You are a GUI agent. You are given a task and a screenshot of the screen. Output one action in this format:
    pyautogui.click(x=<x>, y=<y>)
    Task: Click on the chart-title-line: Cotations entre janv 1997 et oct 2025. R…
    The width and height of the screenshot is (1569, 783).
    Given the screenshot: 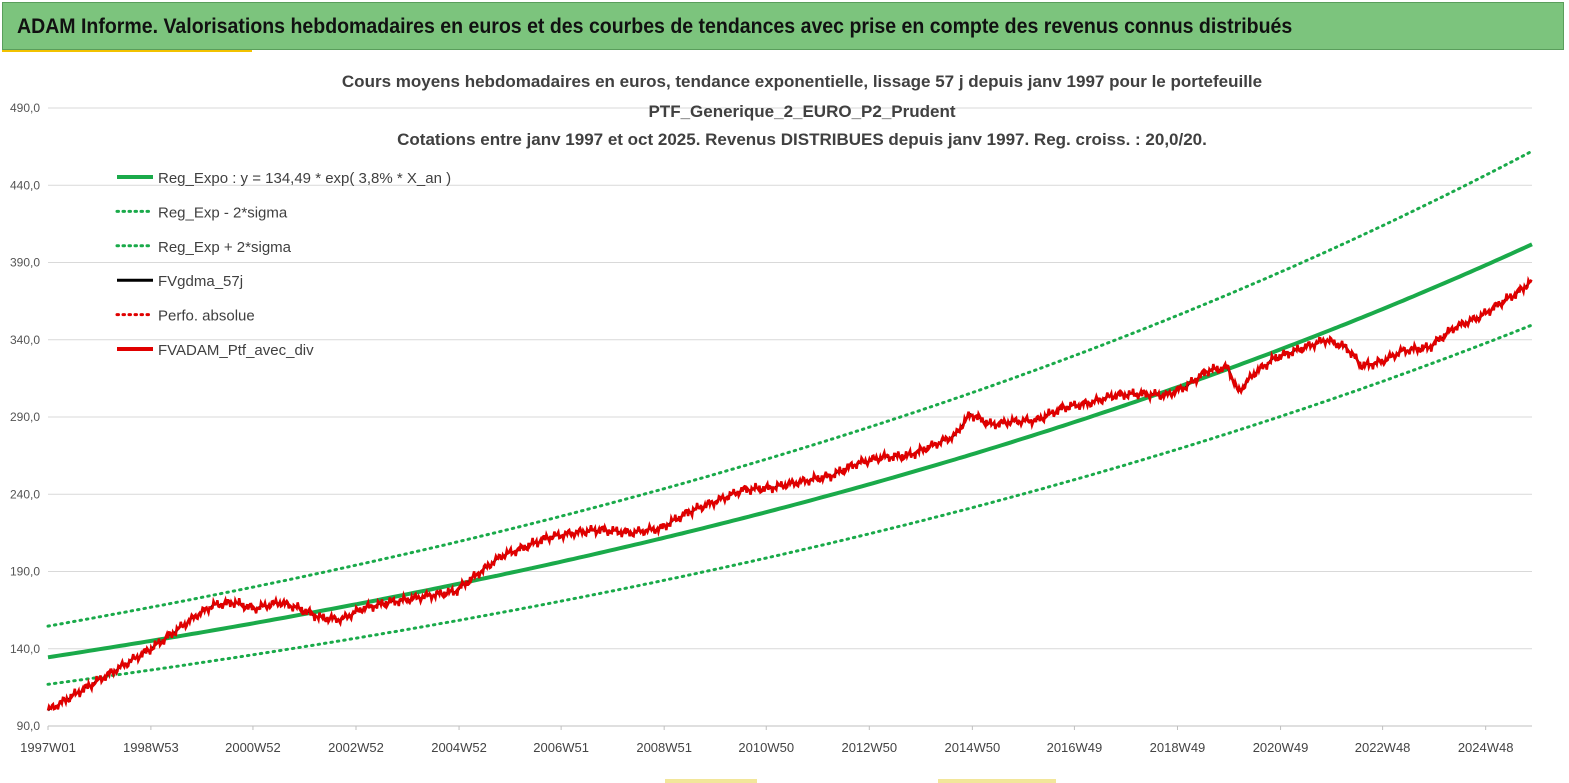 What is the action you would take?
    pyautogui.click(x=802, y=139)
    